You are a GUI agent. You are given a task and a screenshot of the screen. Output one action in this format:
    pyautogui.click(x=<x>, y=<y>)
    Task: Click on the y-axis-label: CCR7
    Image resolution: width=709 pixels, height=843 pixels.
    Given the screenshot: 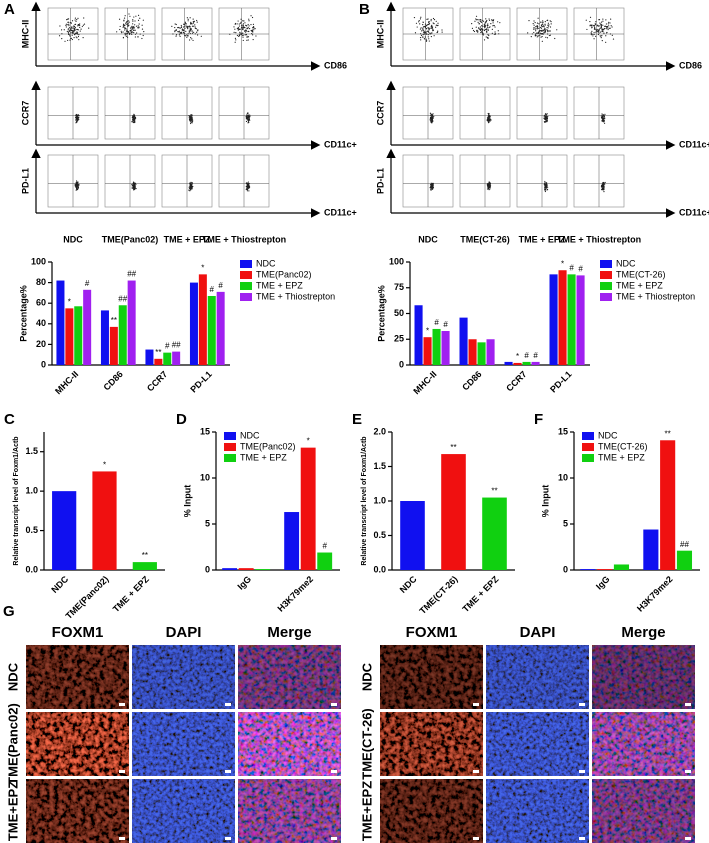 What is the action you would take?
    pyautogui.click(x=25, y=113)
    